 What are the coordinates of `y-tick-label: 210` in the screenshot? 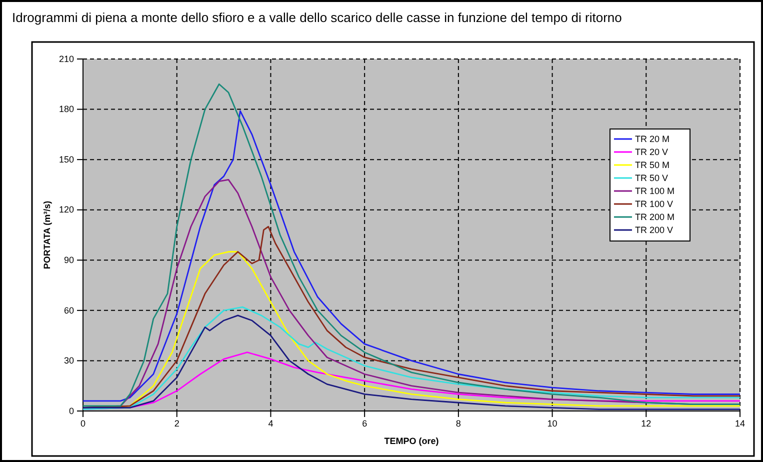 It's located at (66, 59).